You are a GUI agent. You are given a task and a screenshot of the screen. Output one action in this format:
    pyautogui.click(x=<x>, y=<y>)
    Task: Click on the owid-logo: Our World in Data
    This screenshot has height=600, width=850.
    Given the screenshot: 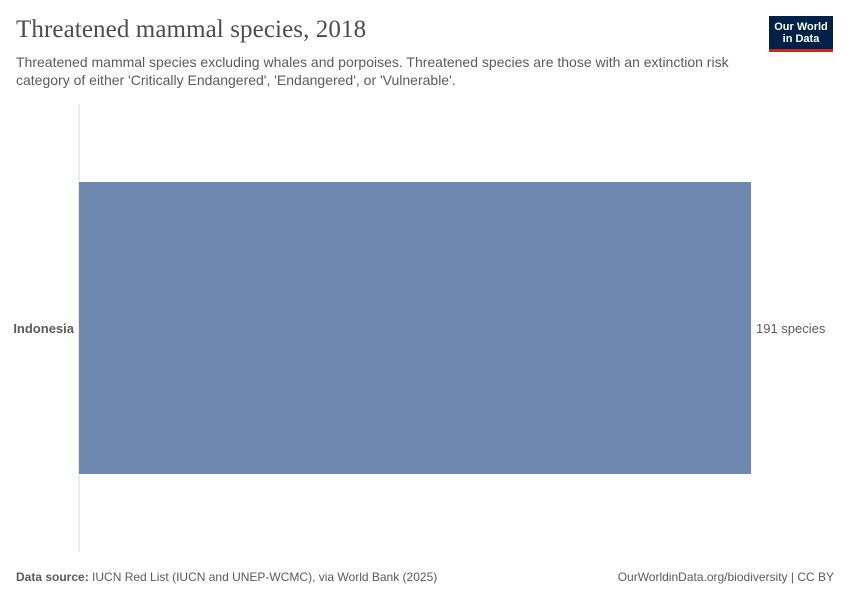 What is the action you would take?
    pyautogui.click(x=801, y=34)
    